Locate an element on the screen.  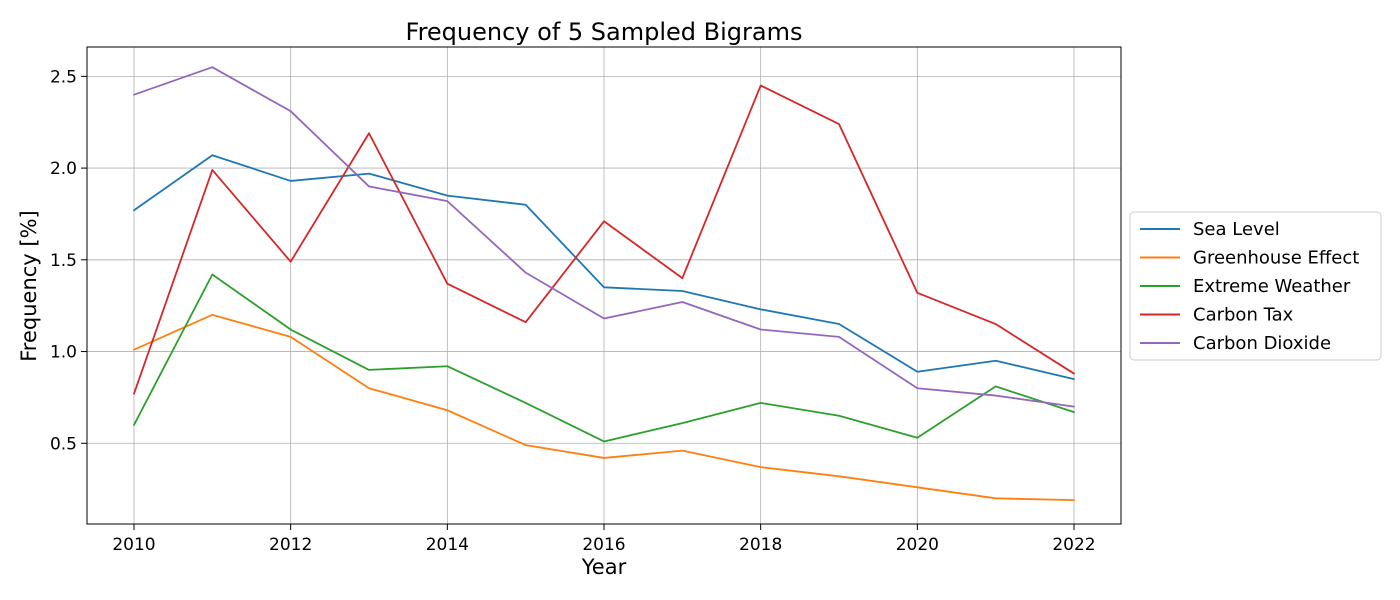
legend-label-carbon-dioxide: Carbon Dioxide is located at coordinates (1262, 343).